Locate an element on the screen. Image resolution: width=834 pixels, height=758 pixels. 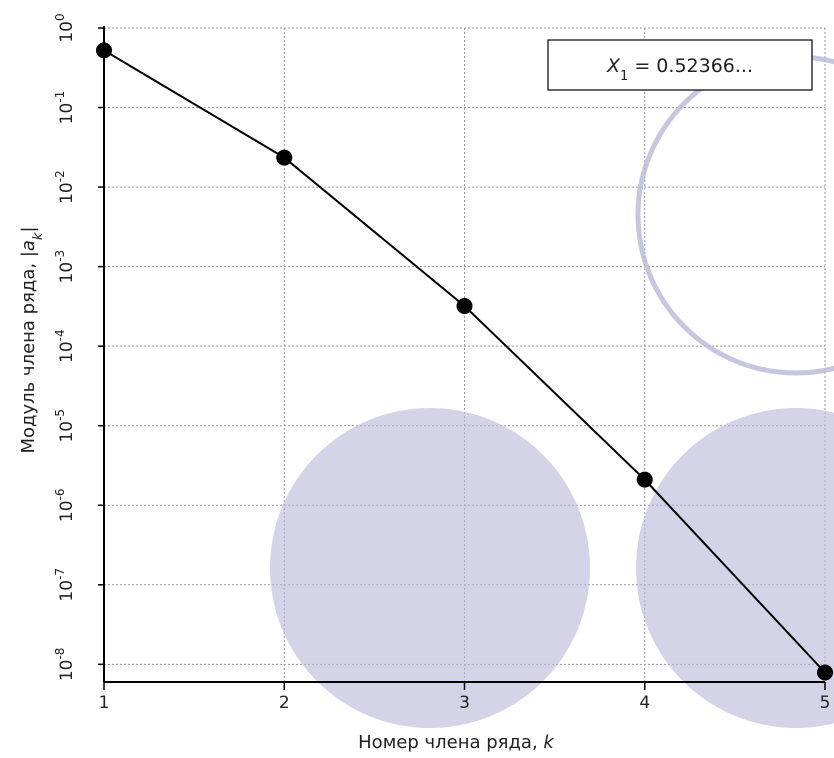
annotation-frame is located at coordinates (680, 65).